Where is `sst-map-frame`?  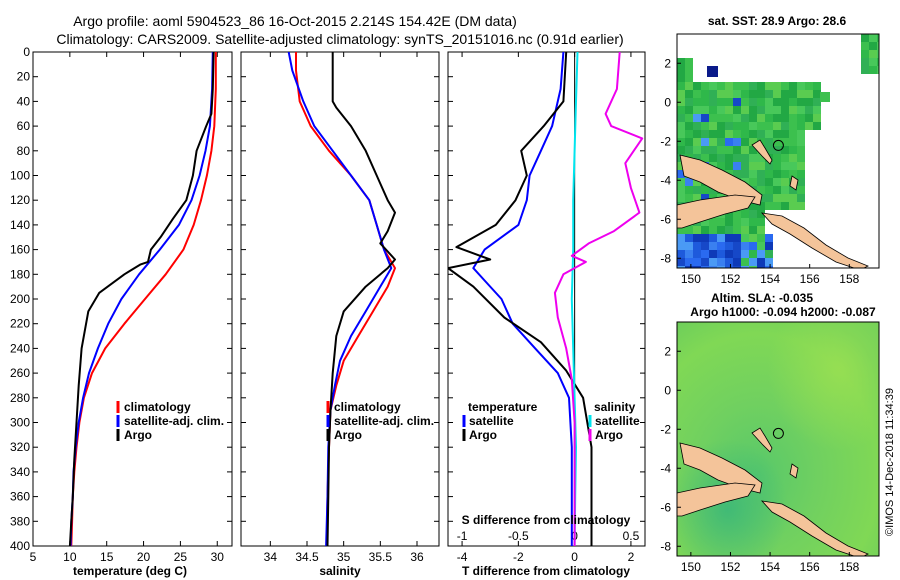
sst-map-frame is located at coordinates (778, 151).